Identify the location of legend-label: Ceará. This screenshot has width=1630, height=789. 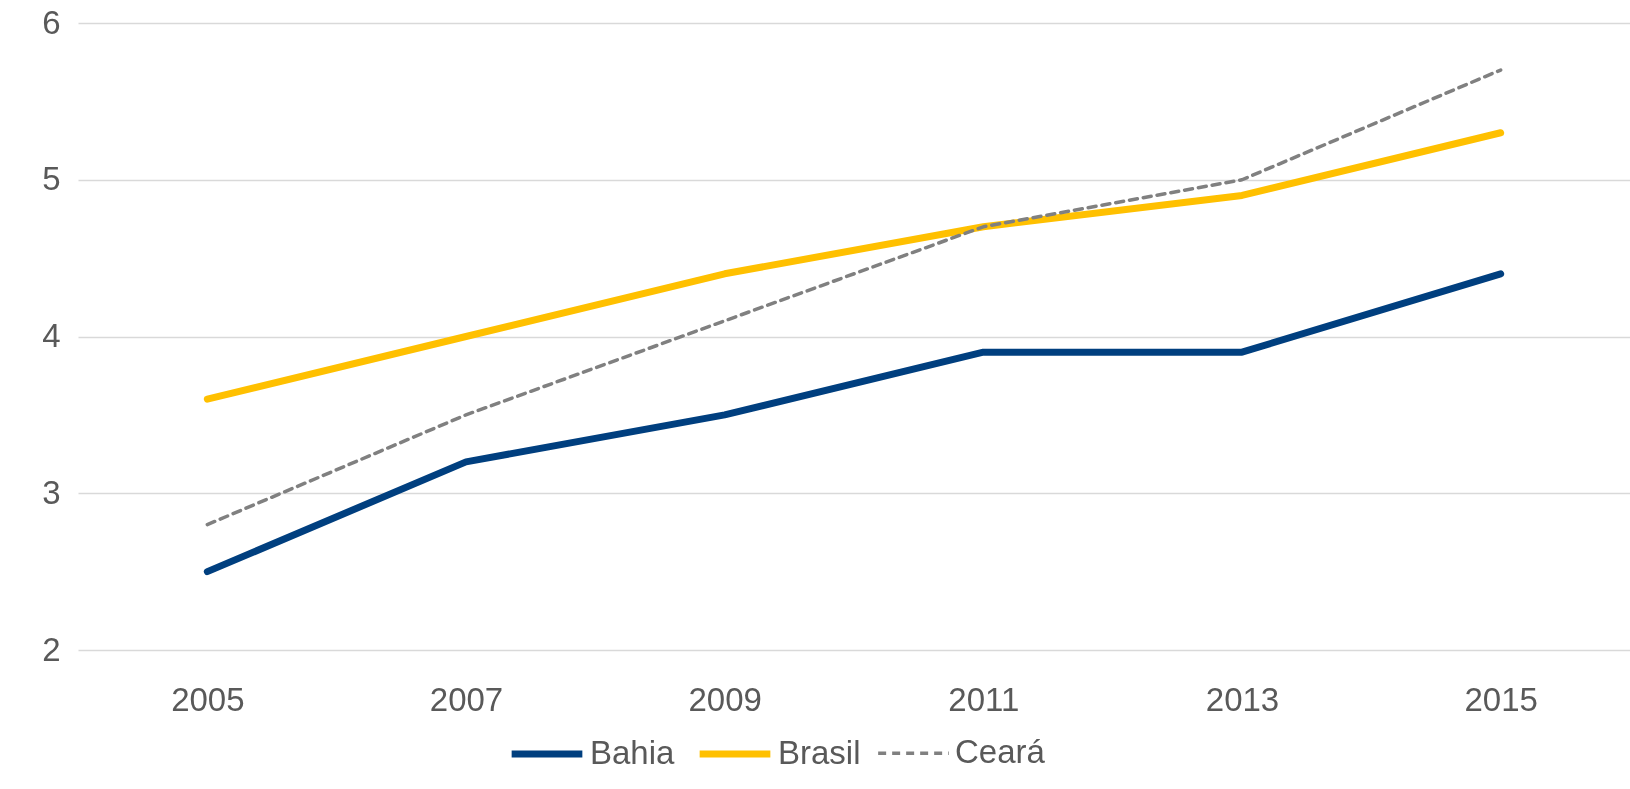
(1000, 752).